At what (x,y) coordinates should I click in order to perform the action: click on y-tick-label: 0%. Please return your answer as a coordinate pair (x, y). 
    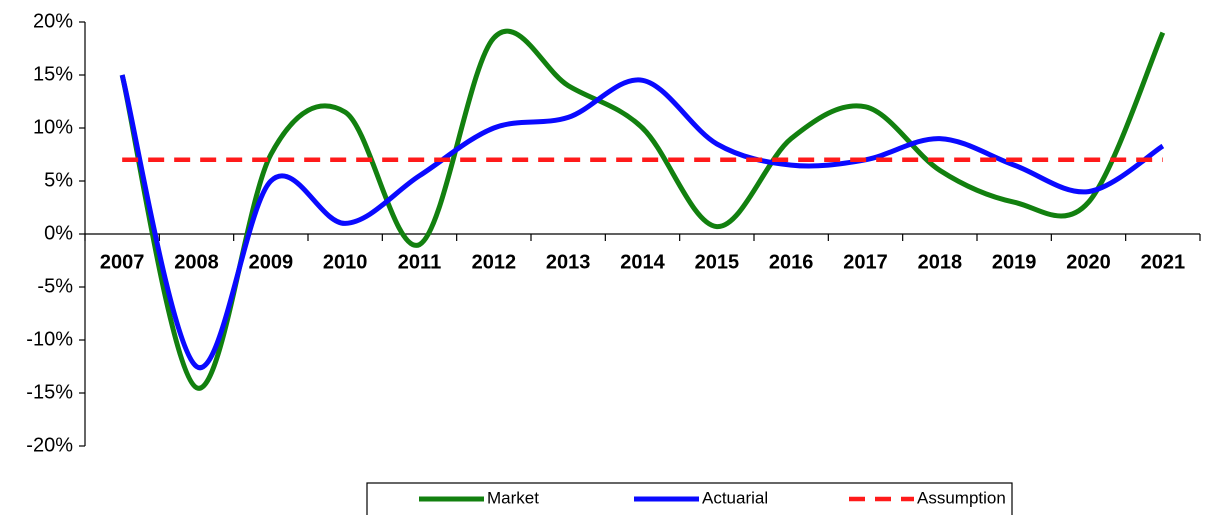
    Looking at the image, I should click on (58, 233).